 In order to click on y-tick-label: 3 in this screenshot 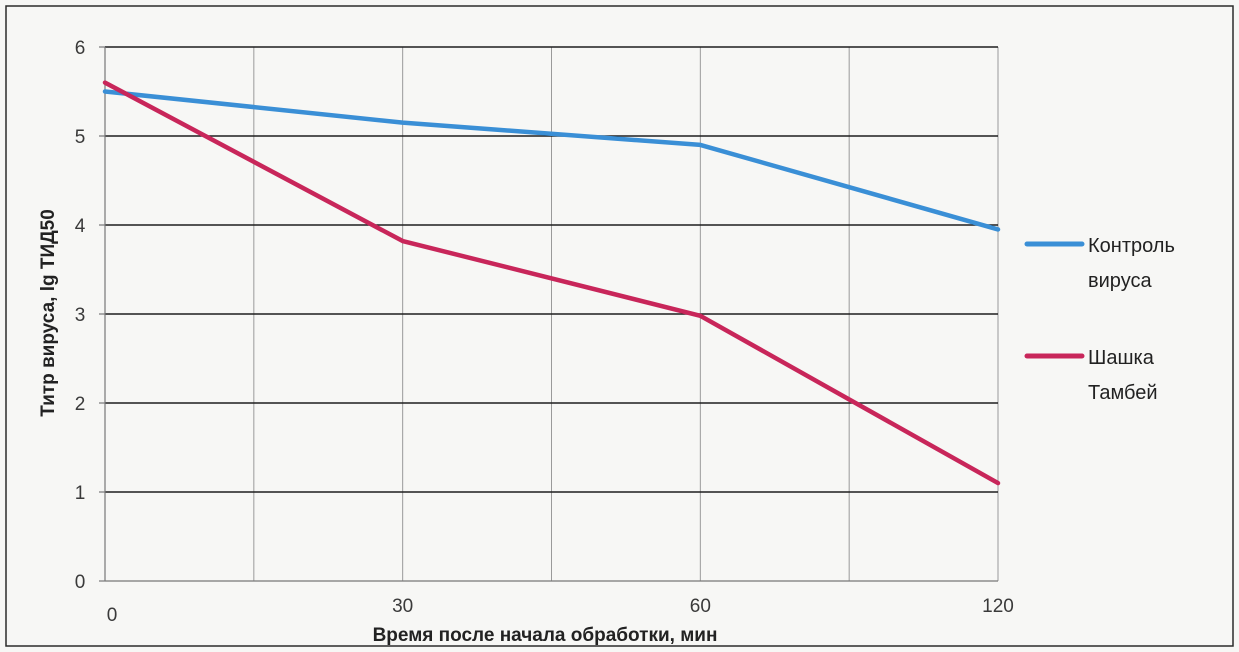, I will do `click(80, 315)`.